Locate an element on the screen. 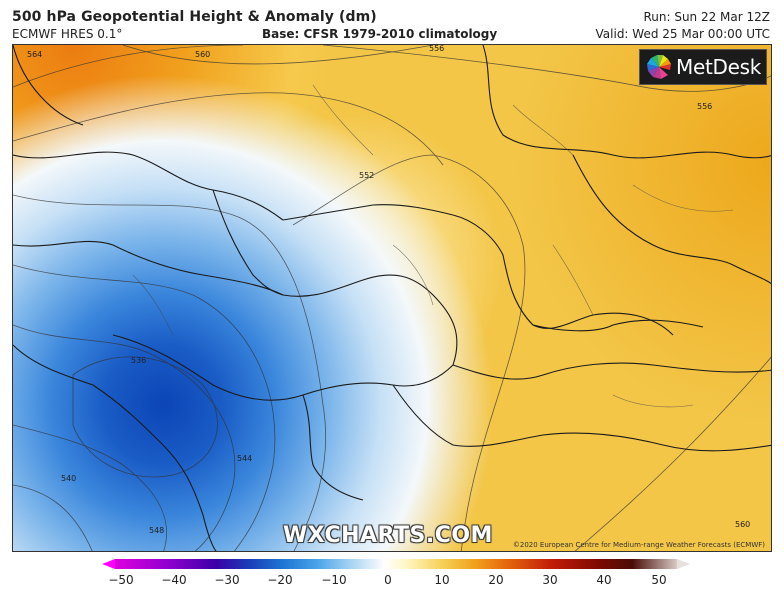 Image resolution: width=784 pixels, height=600 pixels. metdesk-logo-text: MetDesk is located at coordinates (719, 67).